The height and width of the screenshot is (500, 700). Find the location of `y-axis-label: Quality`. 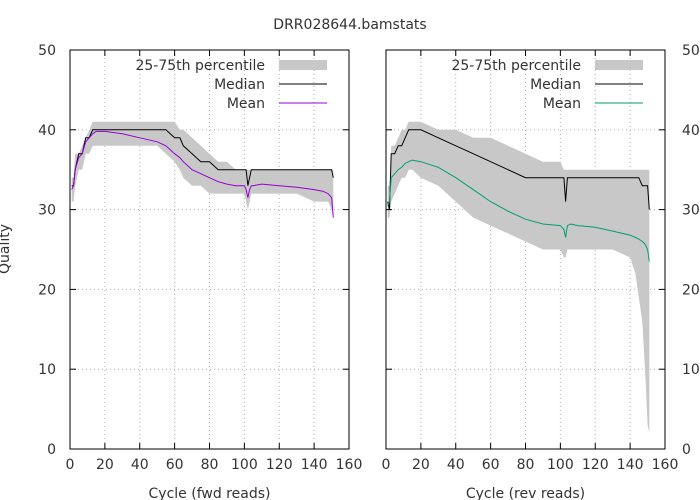

y-axis-label: Quality is located at coordinates (6, 249).